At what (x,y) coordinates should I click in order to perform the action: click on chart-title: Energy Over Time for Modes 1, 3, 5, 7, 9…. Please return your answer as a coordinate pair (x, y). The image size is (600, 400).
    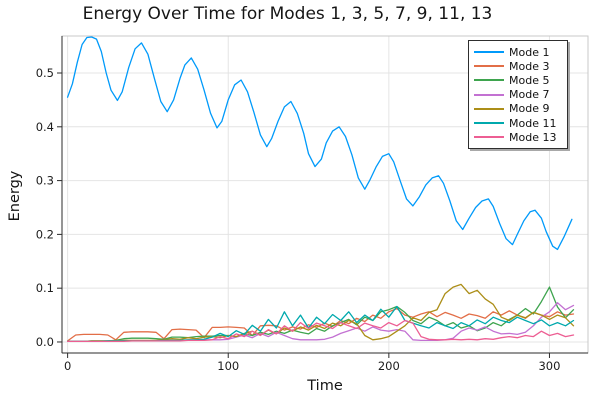
    Looking at the image, I should click on (287, 14).